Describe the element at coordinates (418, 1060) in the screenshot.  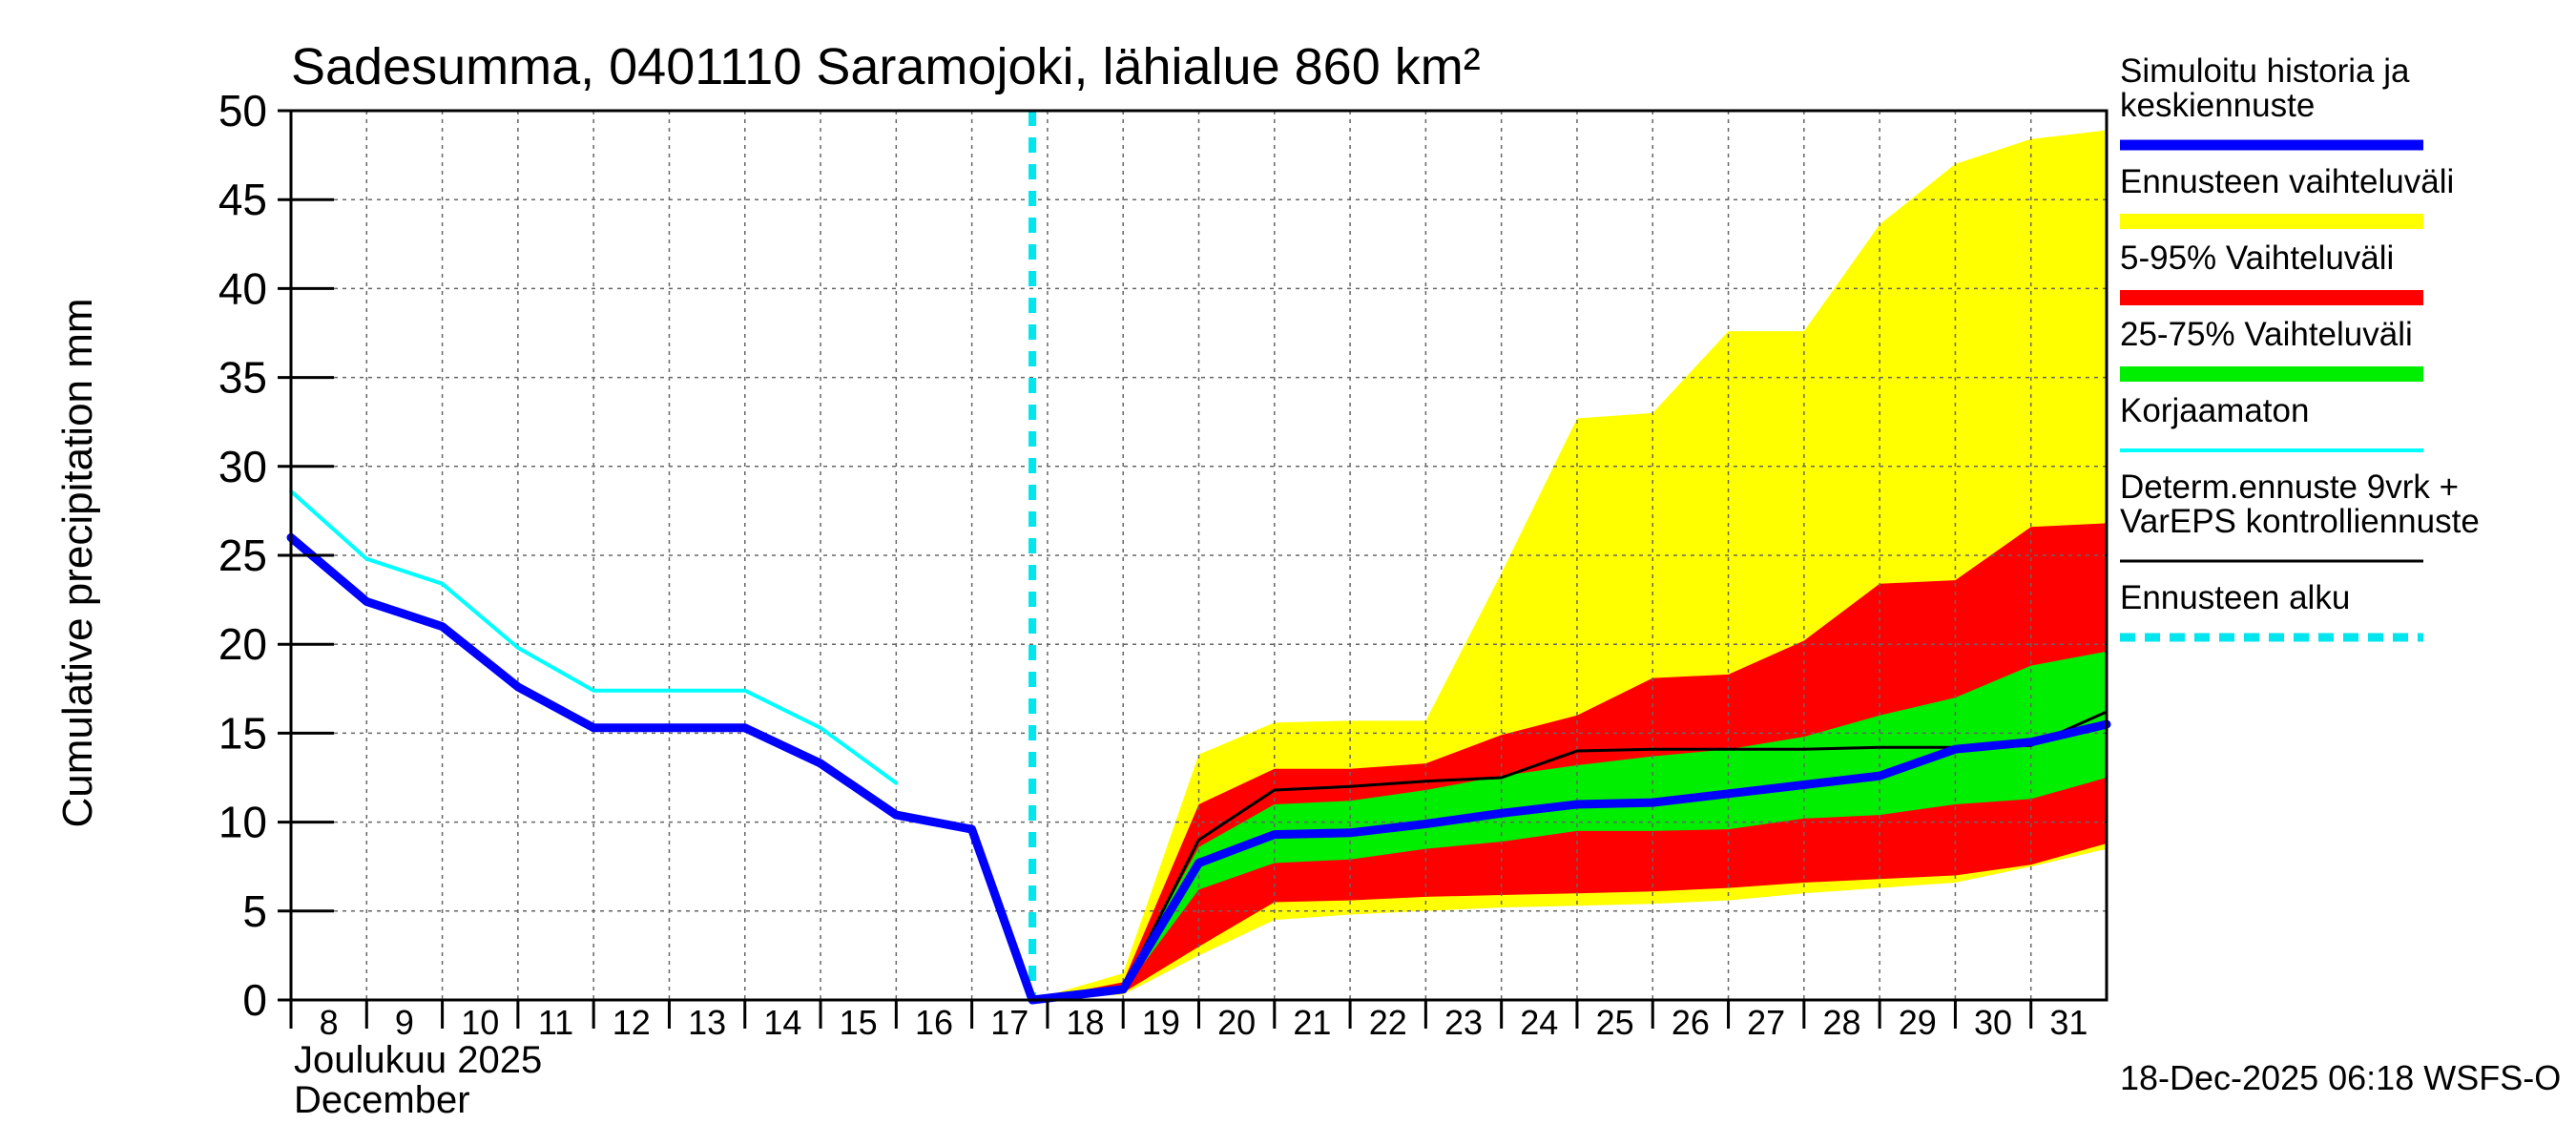
I see `x-axis-month-label: Joulukuu 2025` at that location.